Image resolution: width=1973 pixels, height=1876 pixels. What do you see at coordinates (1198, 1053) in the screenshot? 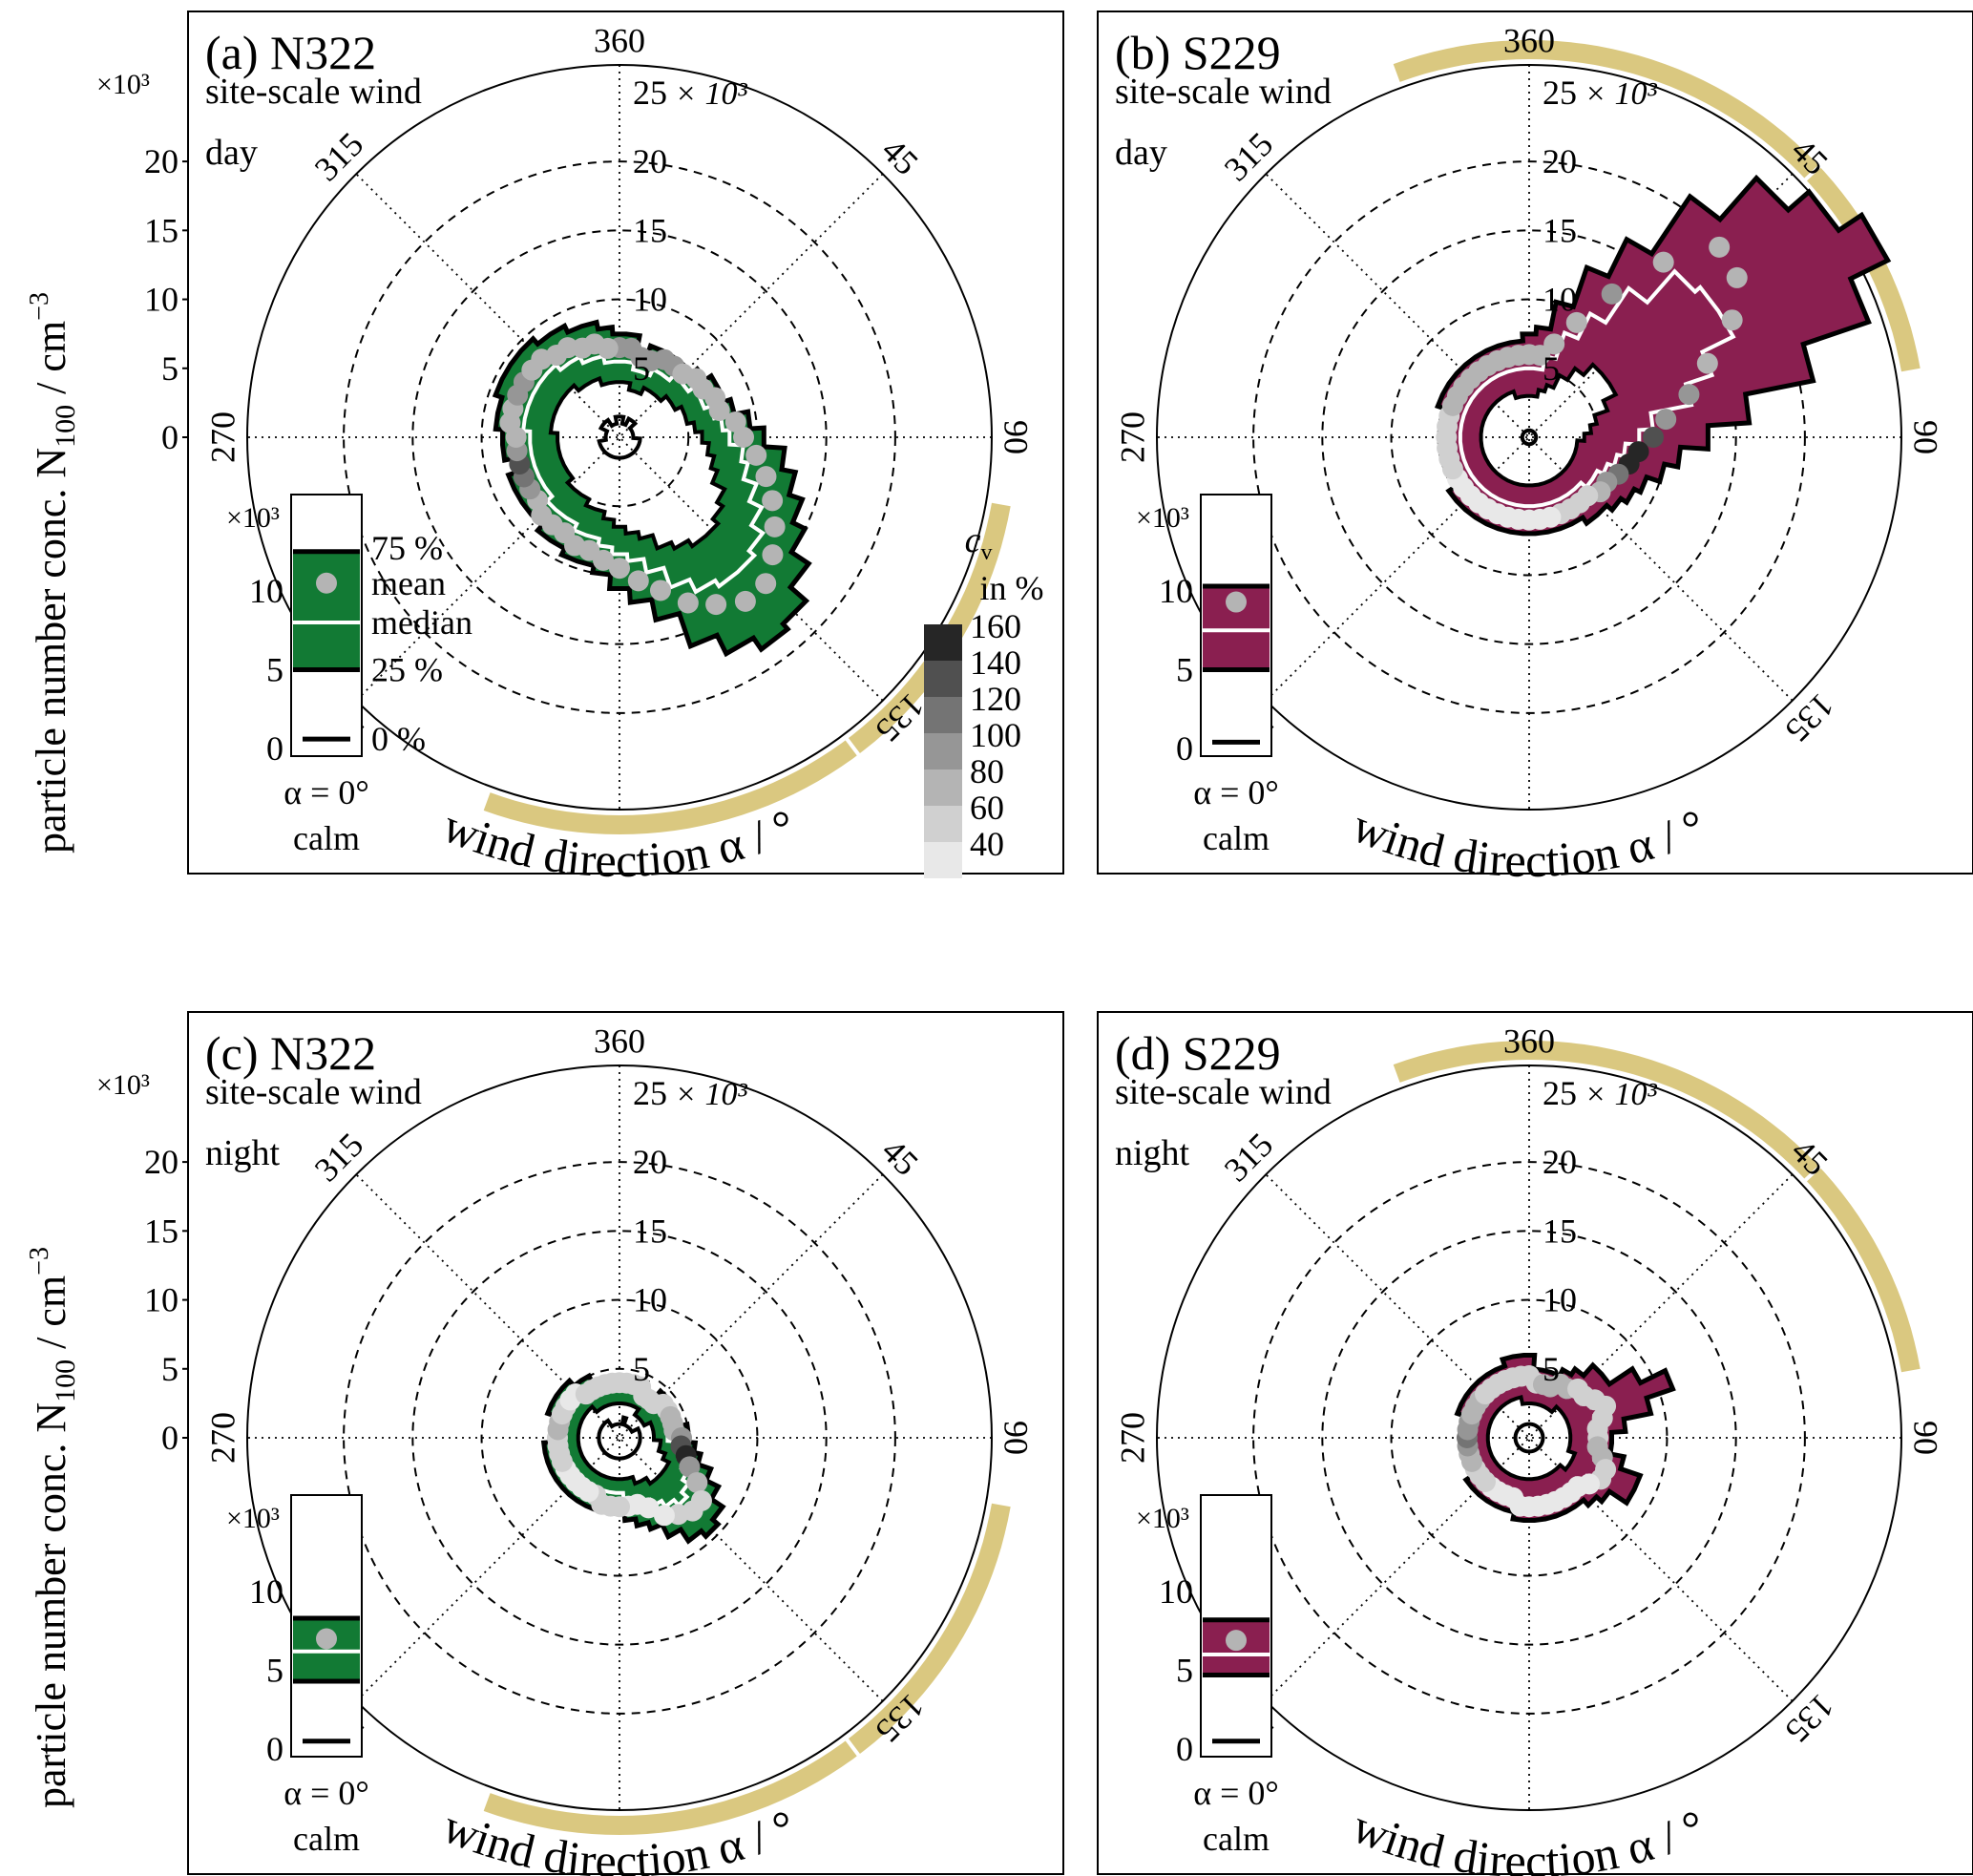
I see `panel-title: (d) S229` at bounding box center [1198, 1053].